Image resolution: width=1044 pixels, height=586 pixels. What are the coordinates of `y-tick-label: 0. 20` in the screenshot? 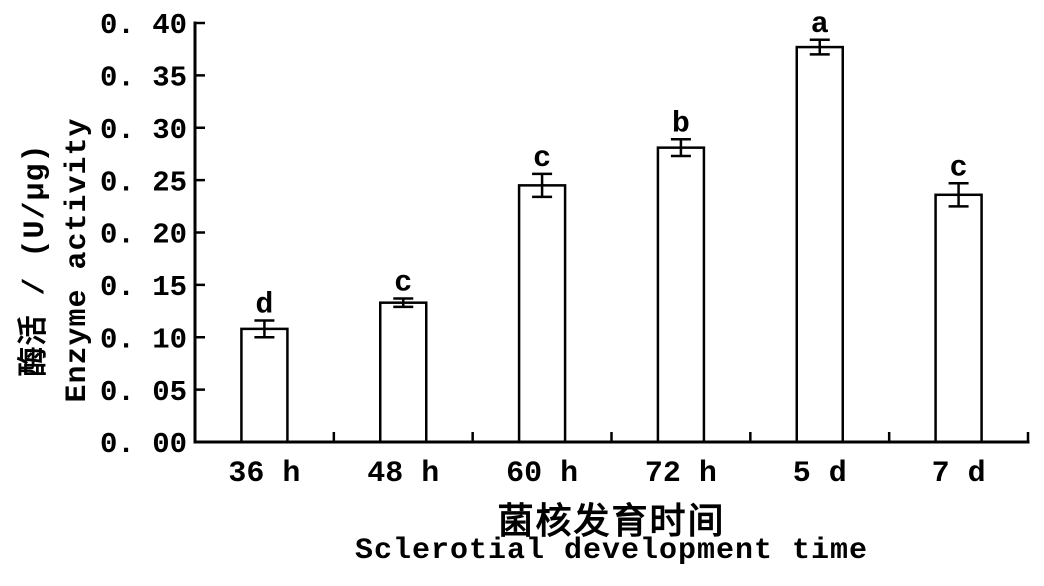 It's located at (143, 235).